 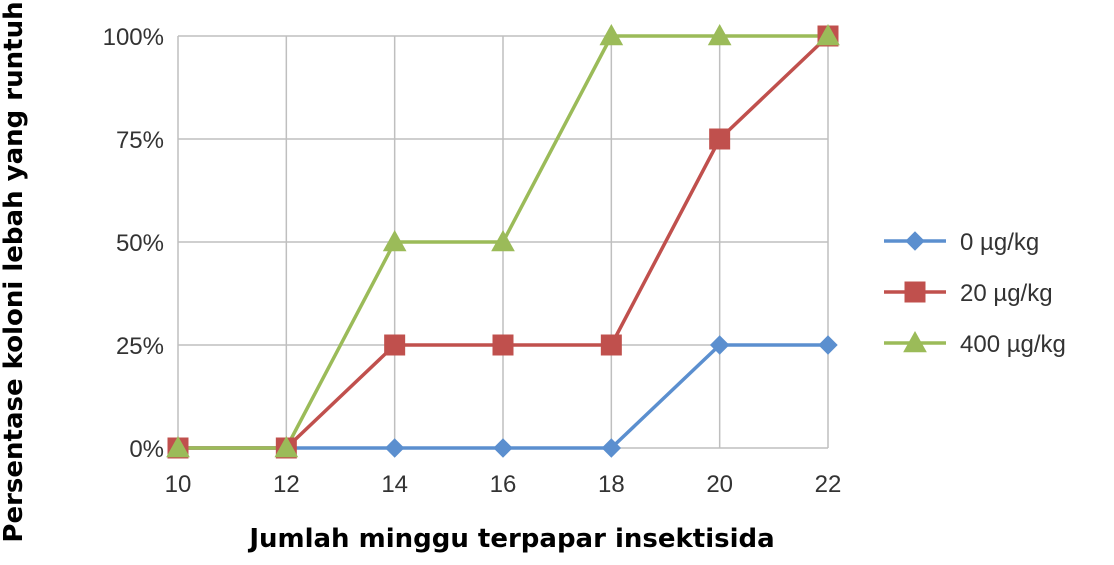 What do you see at coordinates (828, 484) in the screenshot?
I see `x-tick-label: 22` at bounding box center [828, 484].